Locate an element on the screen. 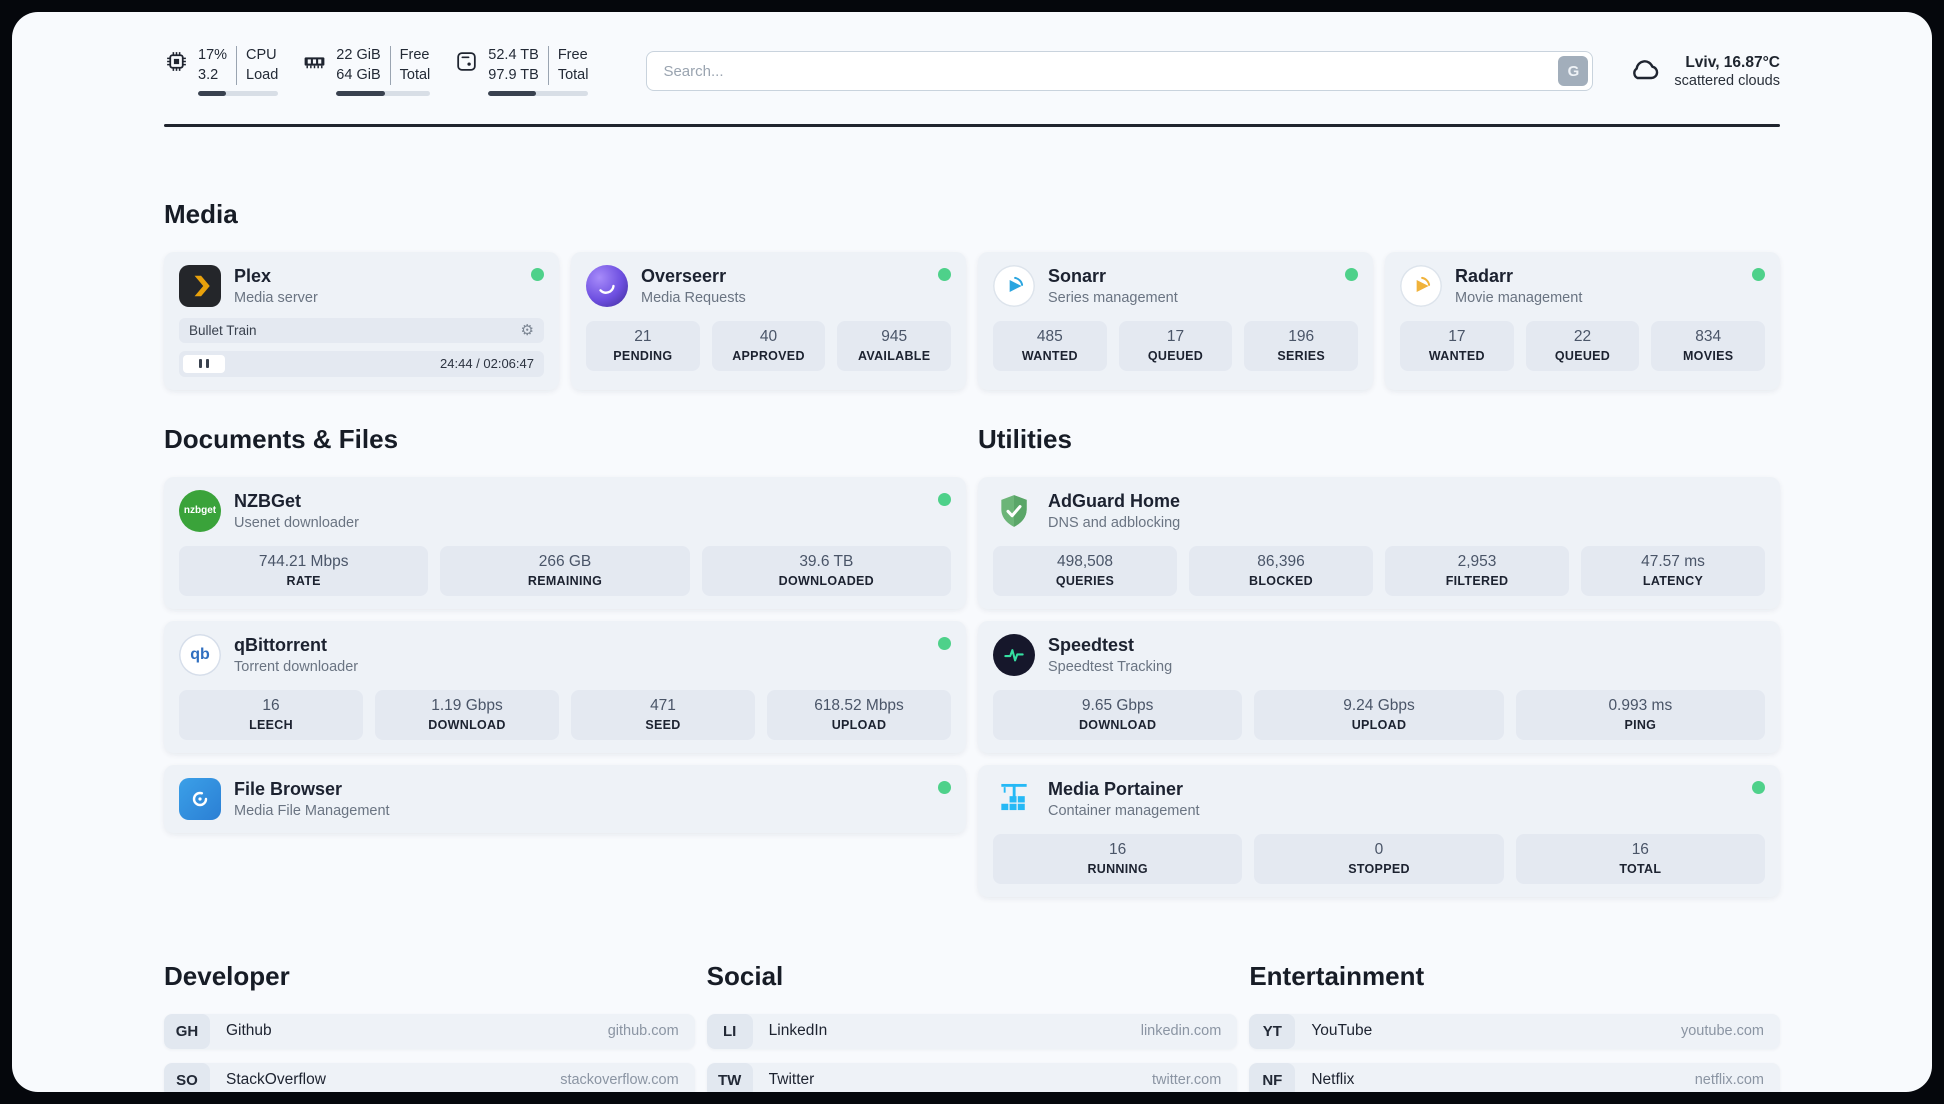 The width and height of the screenshot is (1944, 1104). now-playing-title: Bullet Train is located at coordinates (223, 330).